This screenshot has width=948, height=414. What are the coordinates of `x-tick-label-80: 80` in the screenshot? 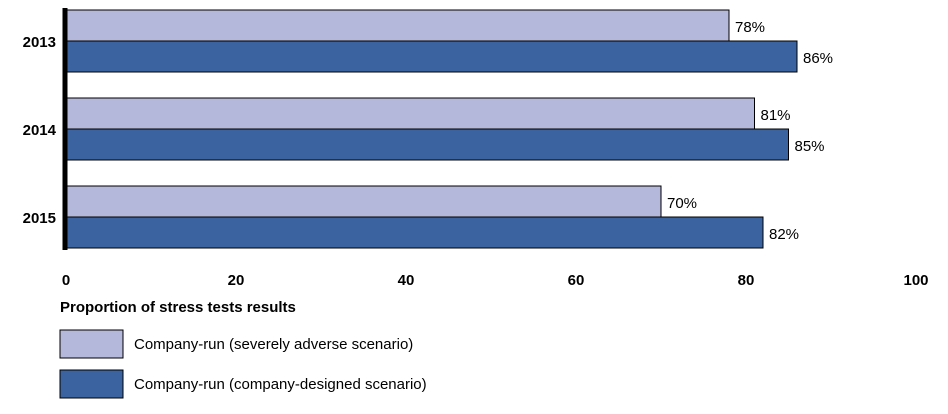 It's located at (746, 280).